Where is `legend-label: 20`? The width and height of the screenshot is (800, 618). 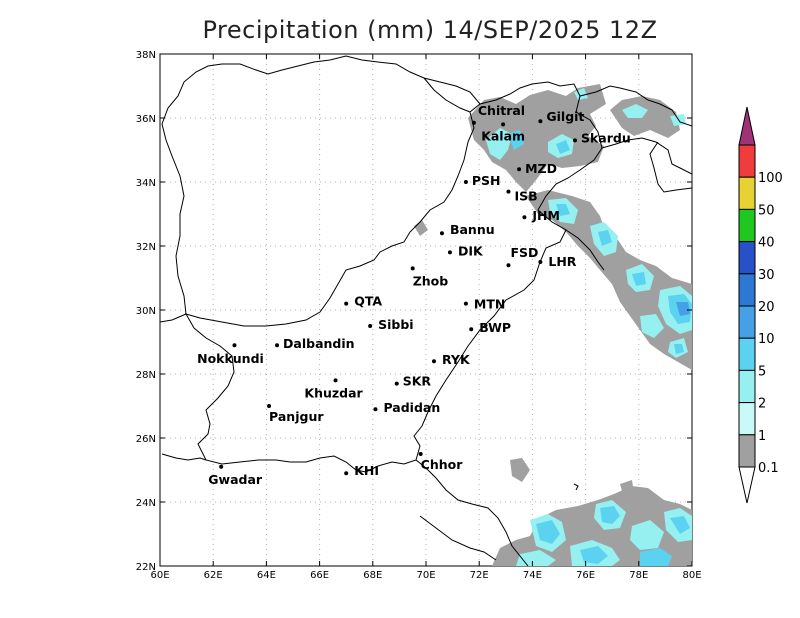 legend-label: 20 is located at coordinates (766, 307).